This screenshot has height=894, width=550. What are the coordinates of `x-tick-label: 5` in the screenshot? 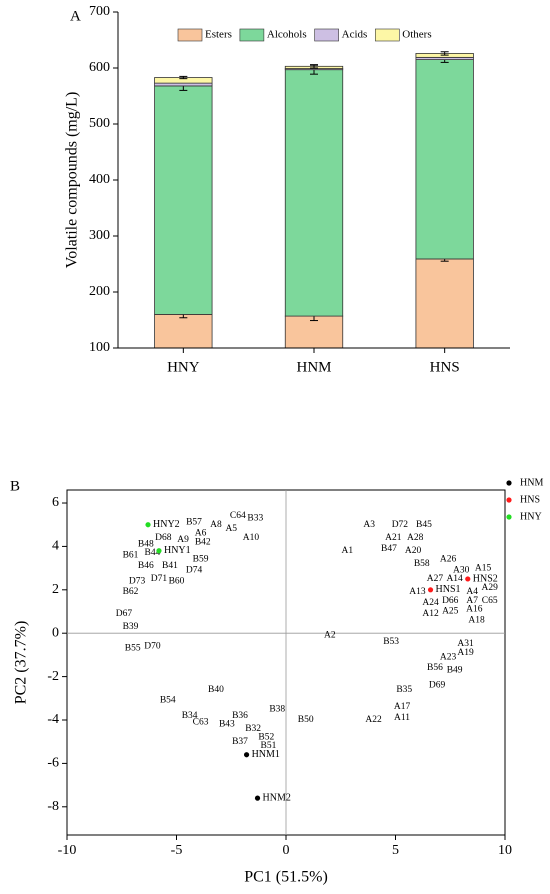 It's located at (395, 850).